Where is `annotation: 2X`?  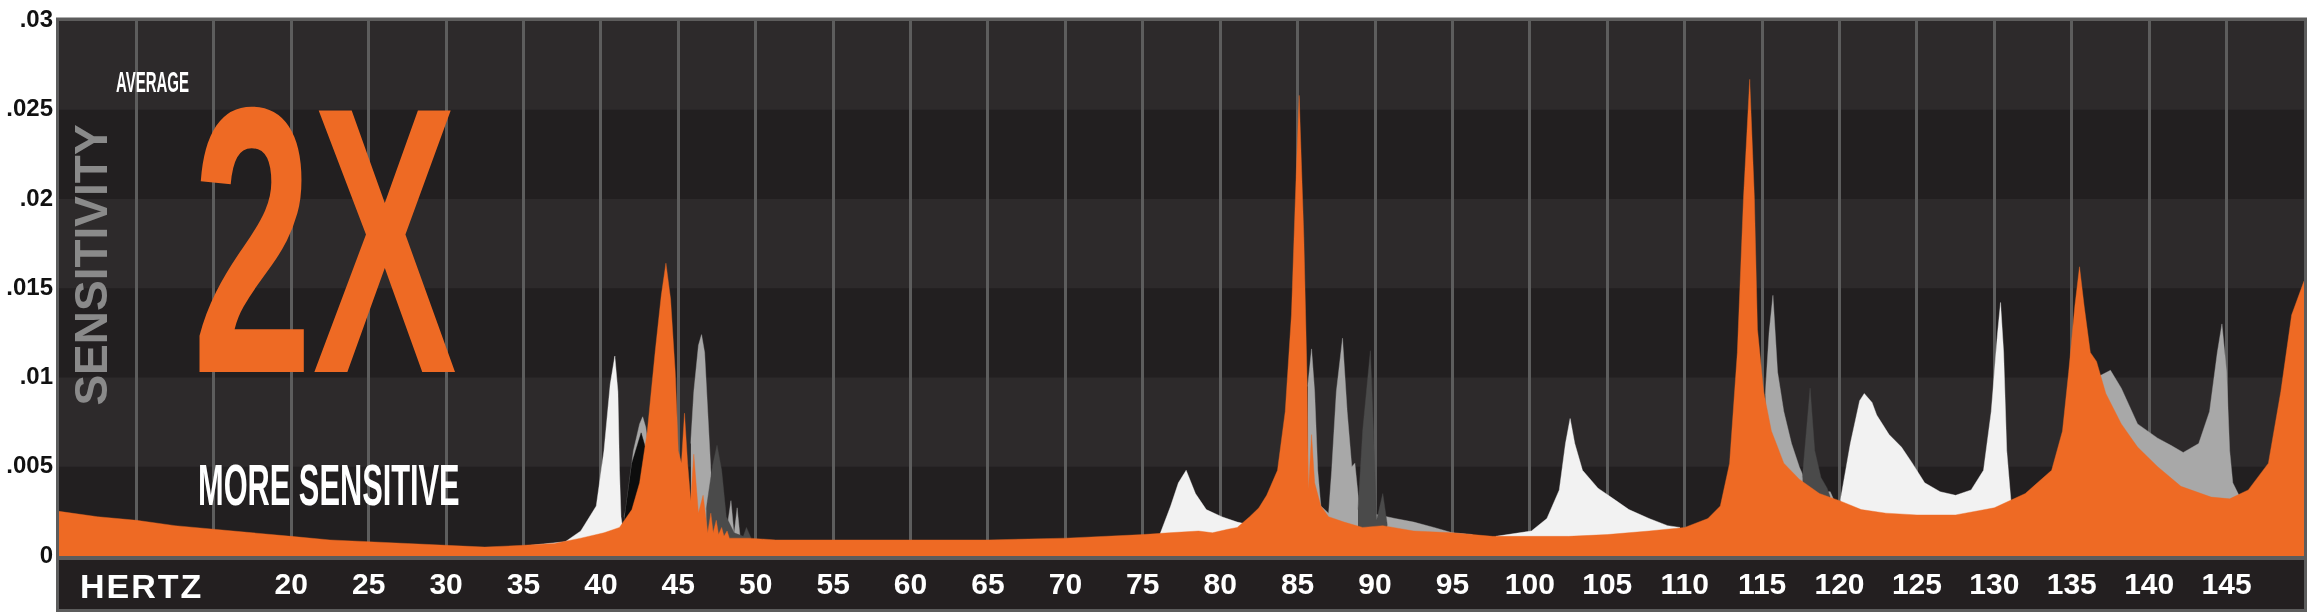
annotation: 2X is located at coordinates (325, 240).